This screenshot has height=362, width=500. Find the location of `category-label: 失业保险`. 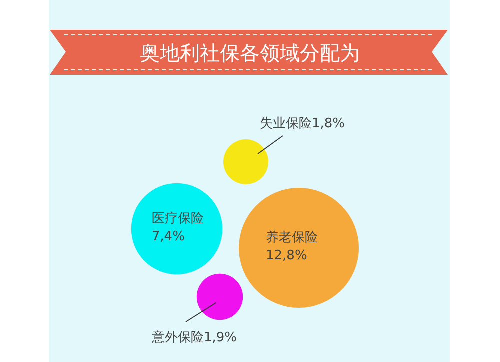

category-label: 失业保险 is located at coordinates (286, 124).